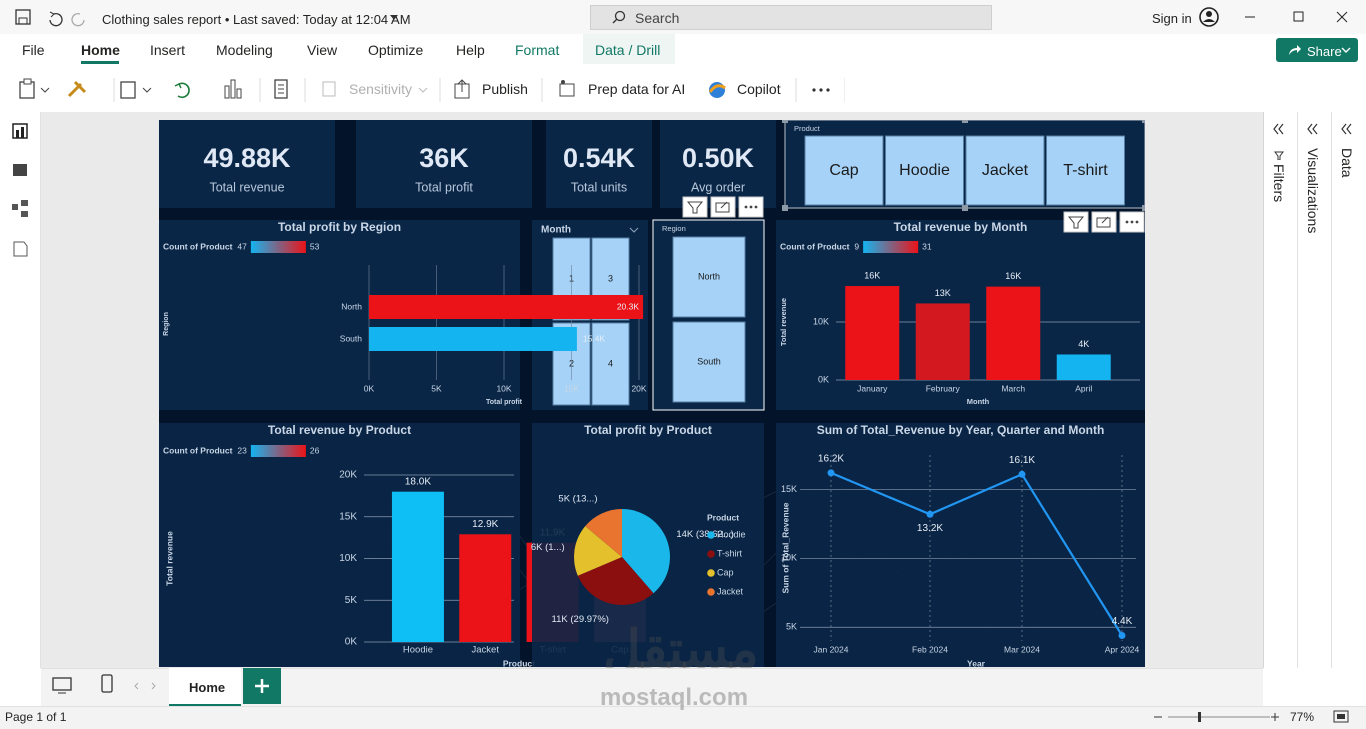 The image size is (1366, 729). I want to click on x-tick-label: April, so click(1083, 388).